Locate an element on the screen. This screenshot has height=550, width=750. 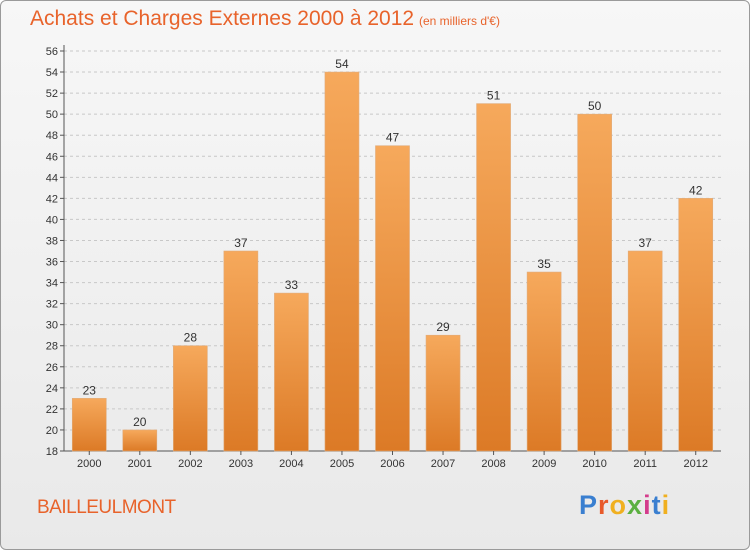
y-tick-label: 26 is located at coordinates (52, 368).